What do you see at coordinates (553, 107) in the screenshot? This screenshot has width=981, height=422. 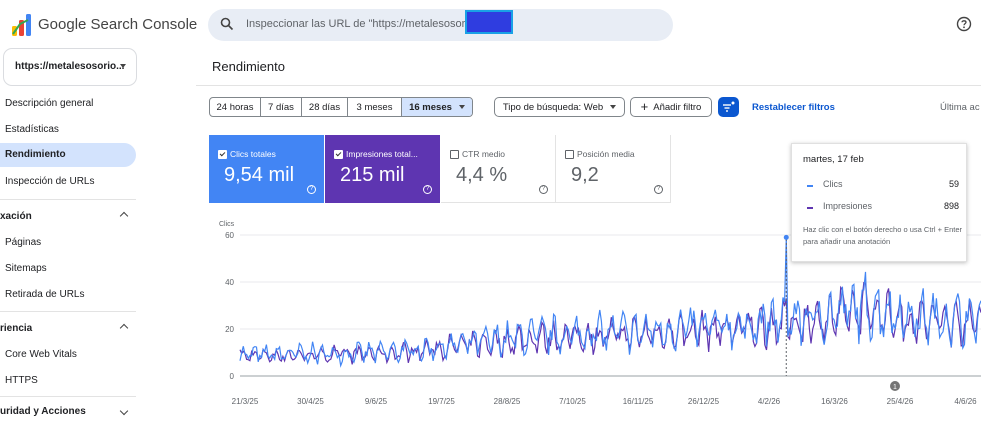 I see `search-type-label: Tipo de búsqueda: Web` at bounding box center [553, 107].